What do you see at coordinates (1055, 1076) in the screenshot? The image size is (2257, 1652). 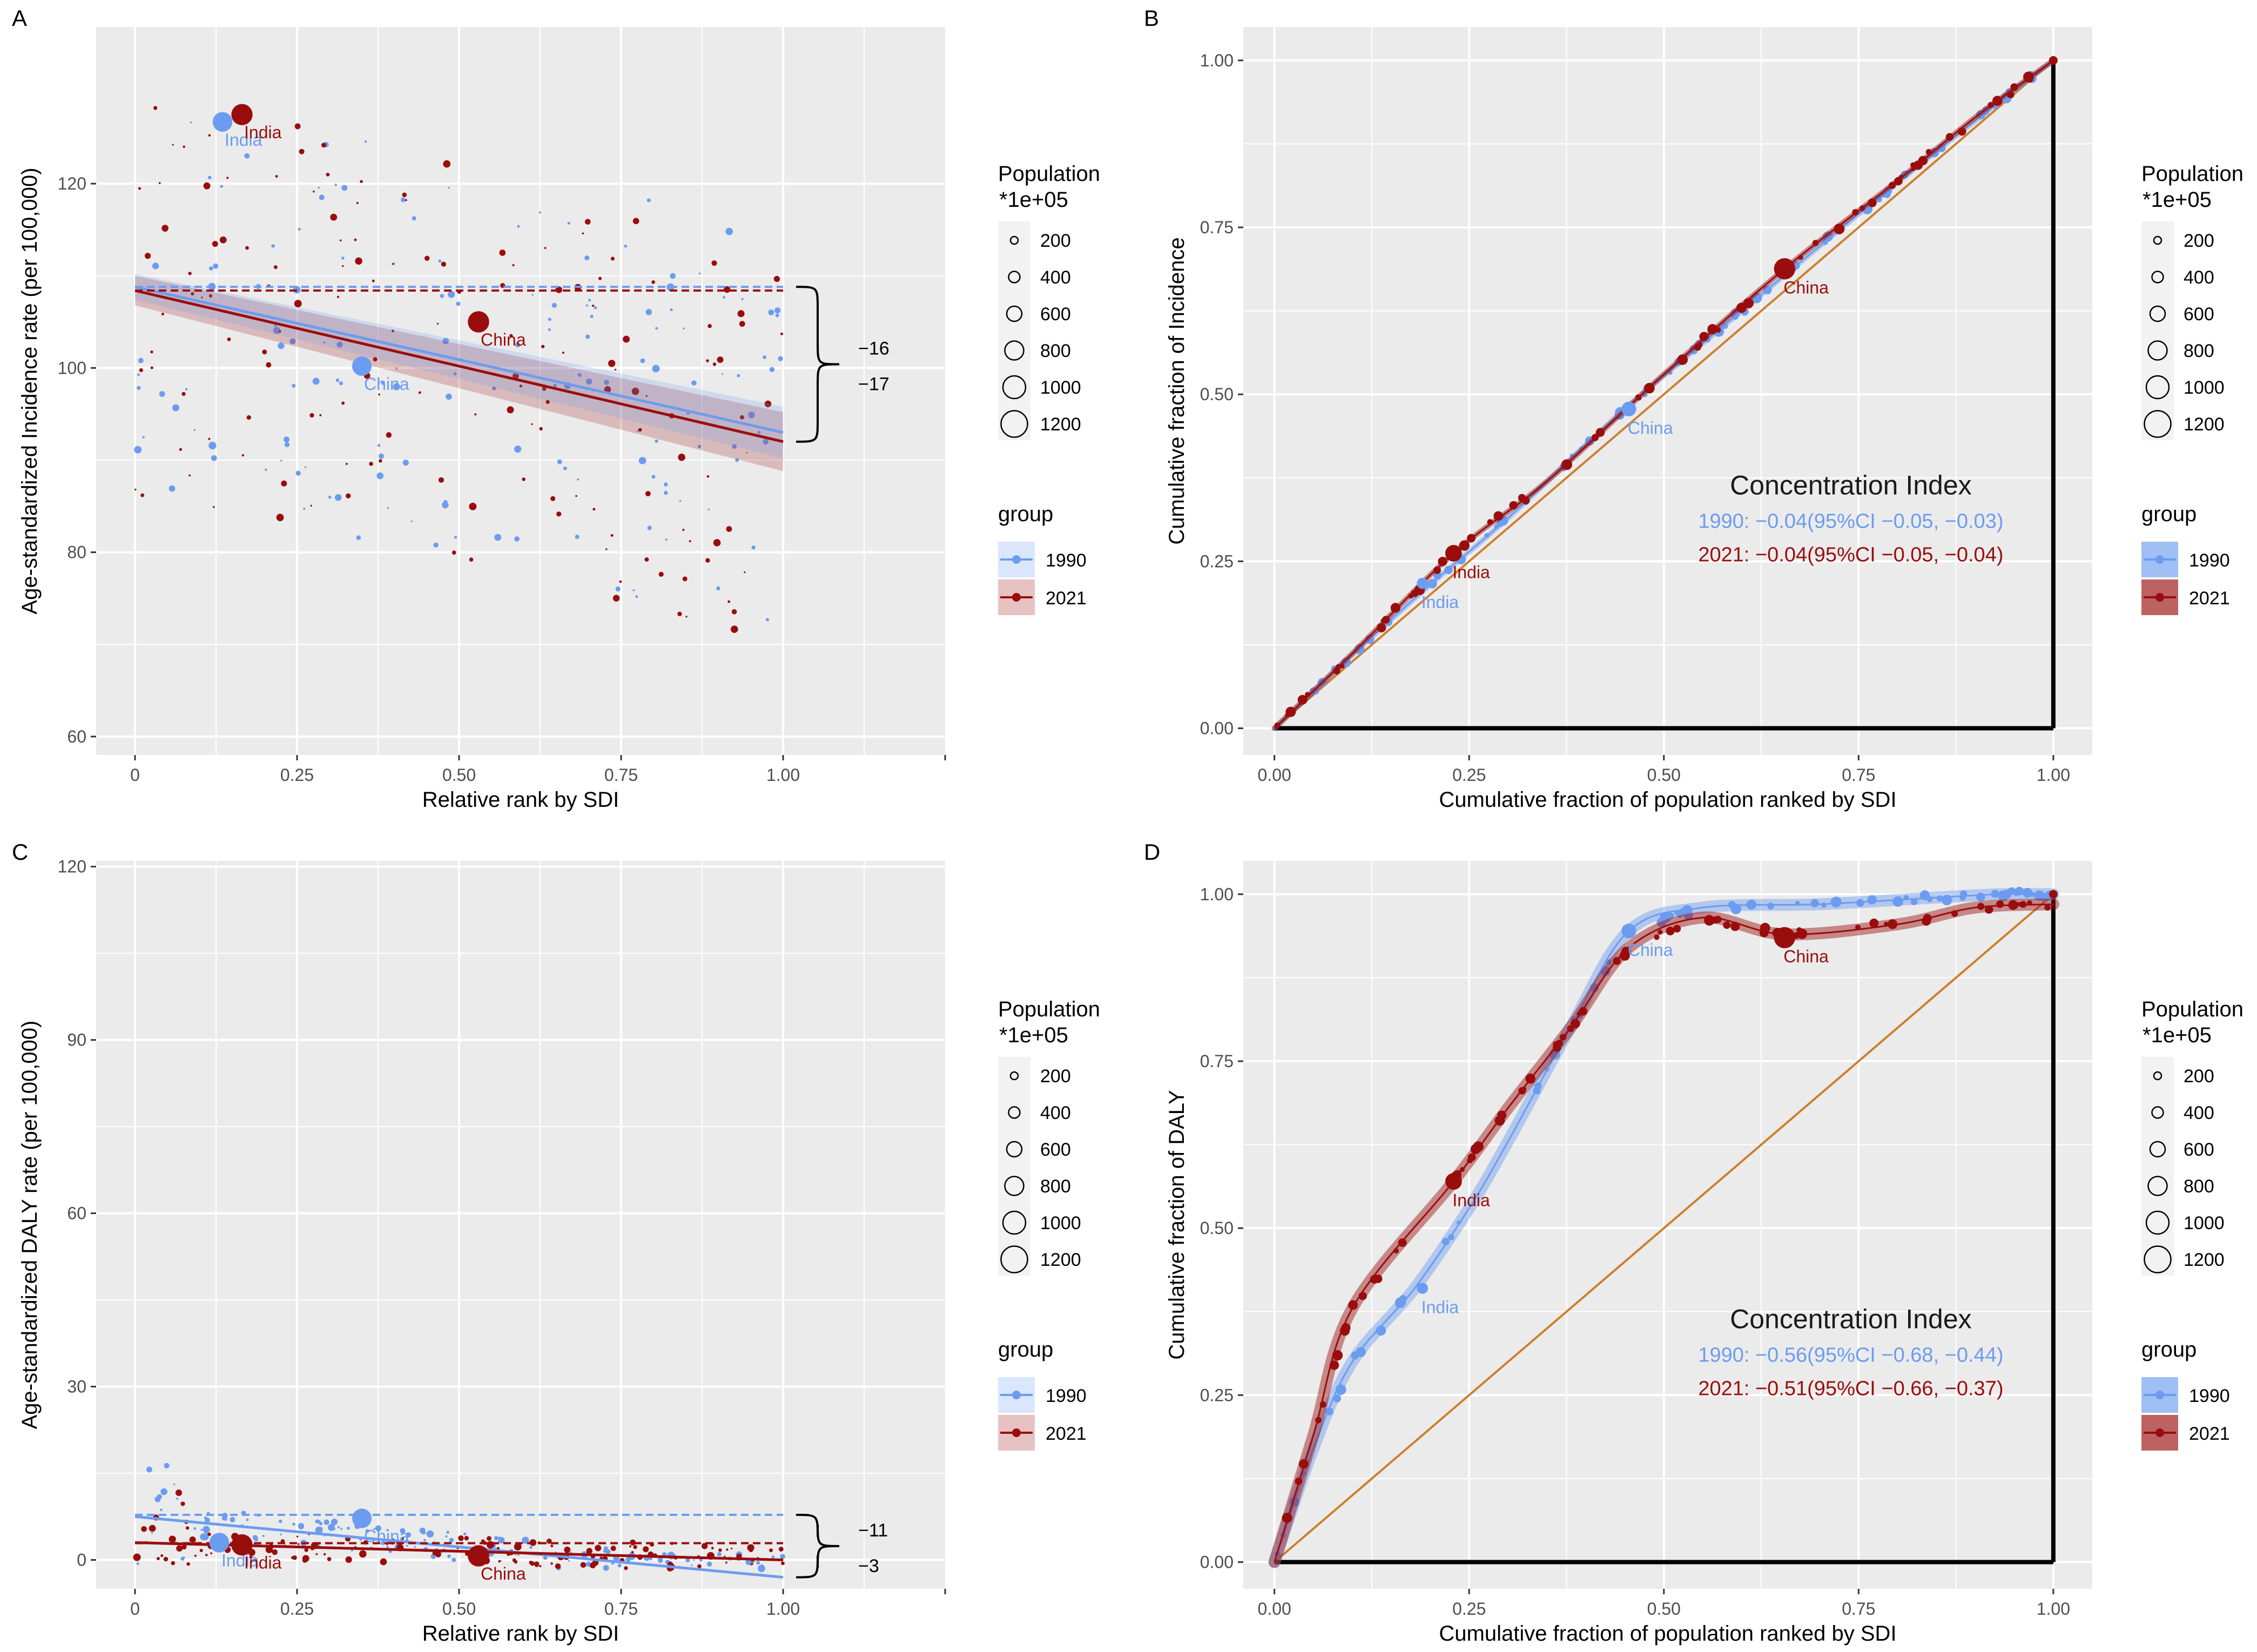 I see `legend-size-label: 200` at bounding box center [1055, 1076].